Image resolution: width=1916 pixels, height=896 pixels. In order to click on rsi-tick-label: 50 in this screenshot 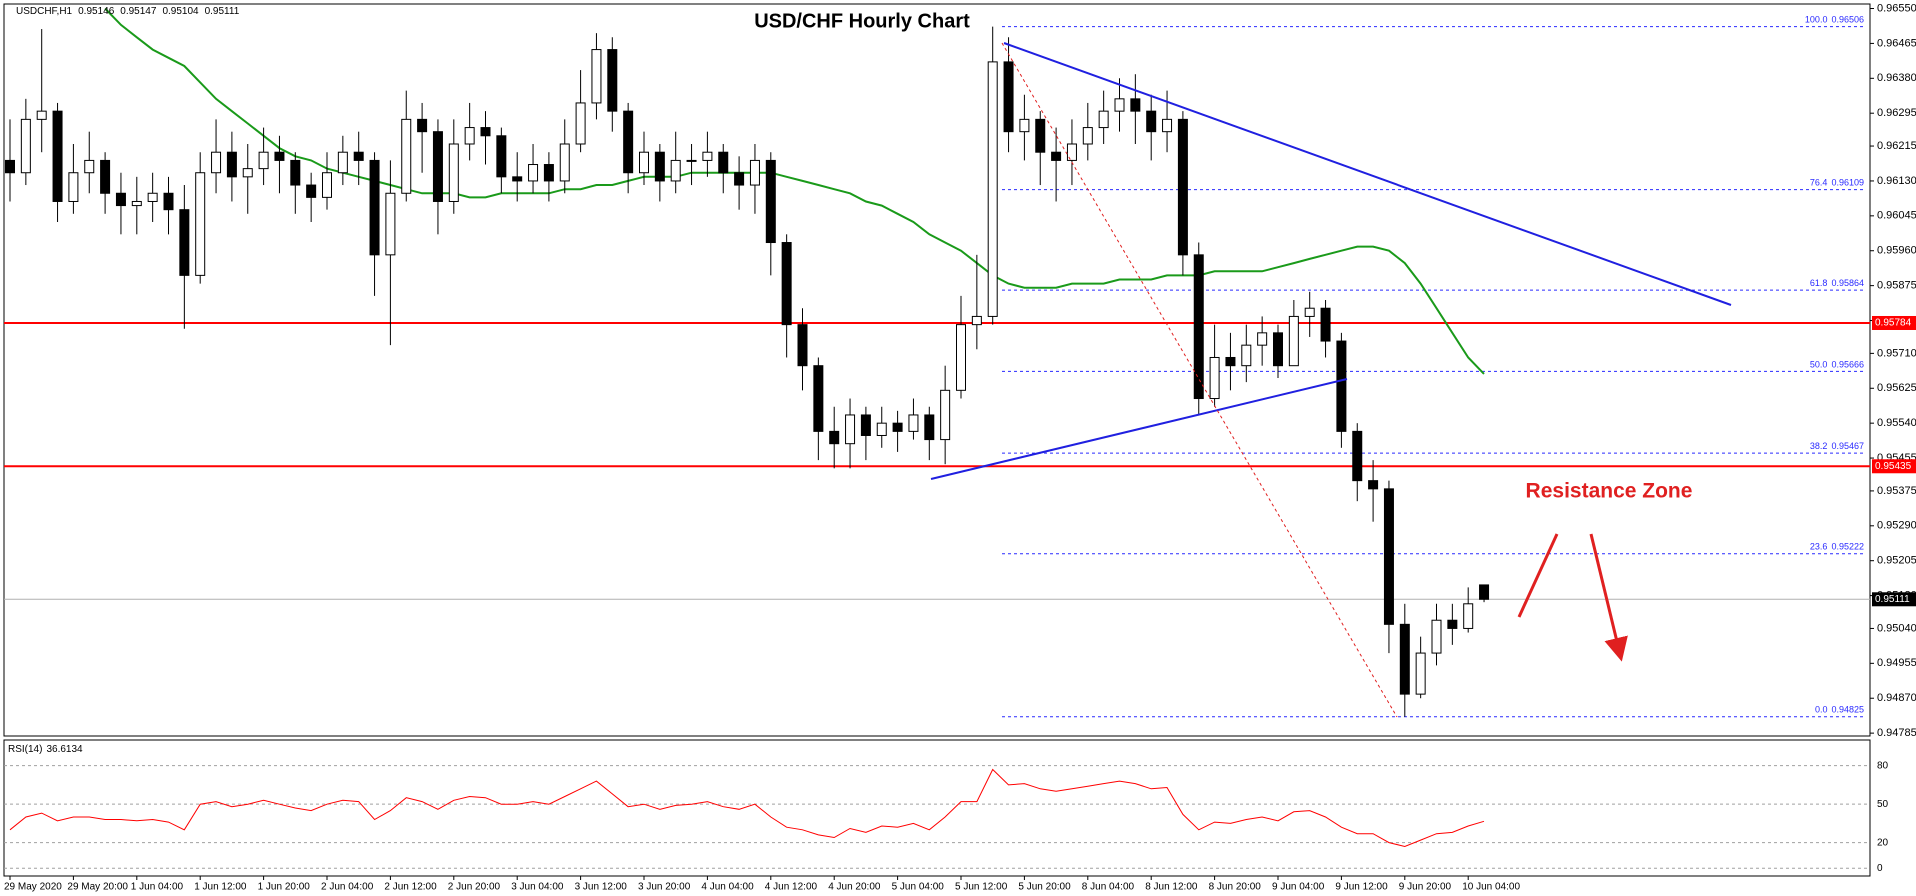, I will do `click(1883, 804)`.